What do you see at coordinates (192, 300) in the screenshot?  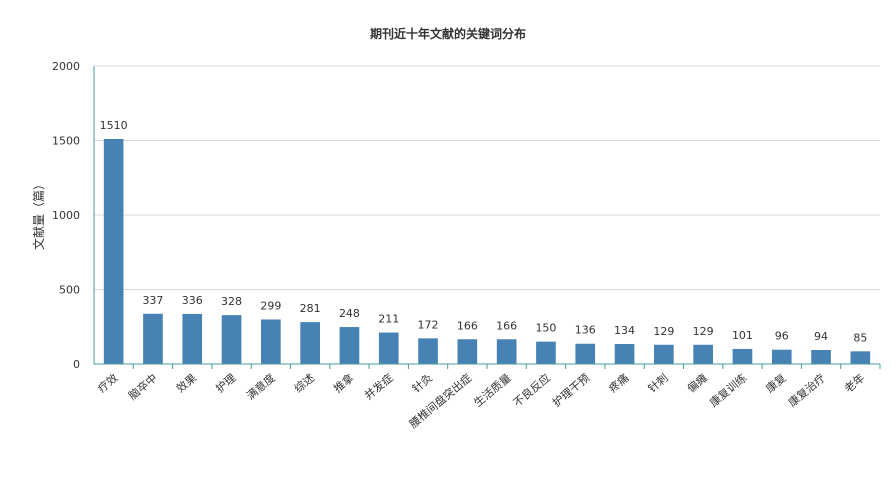 I see `data-label: 336` at bounding box center [192, 300].